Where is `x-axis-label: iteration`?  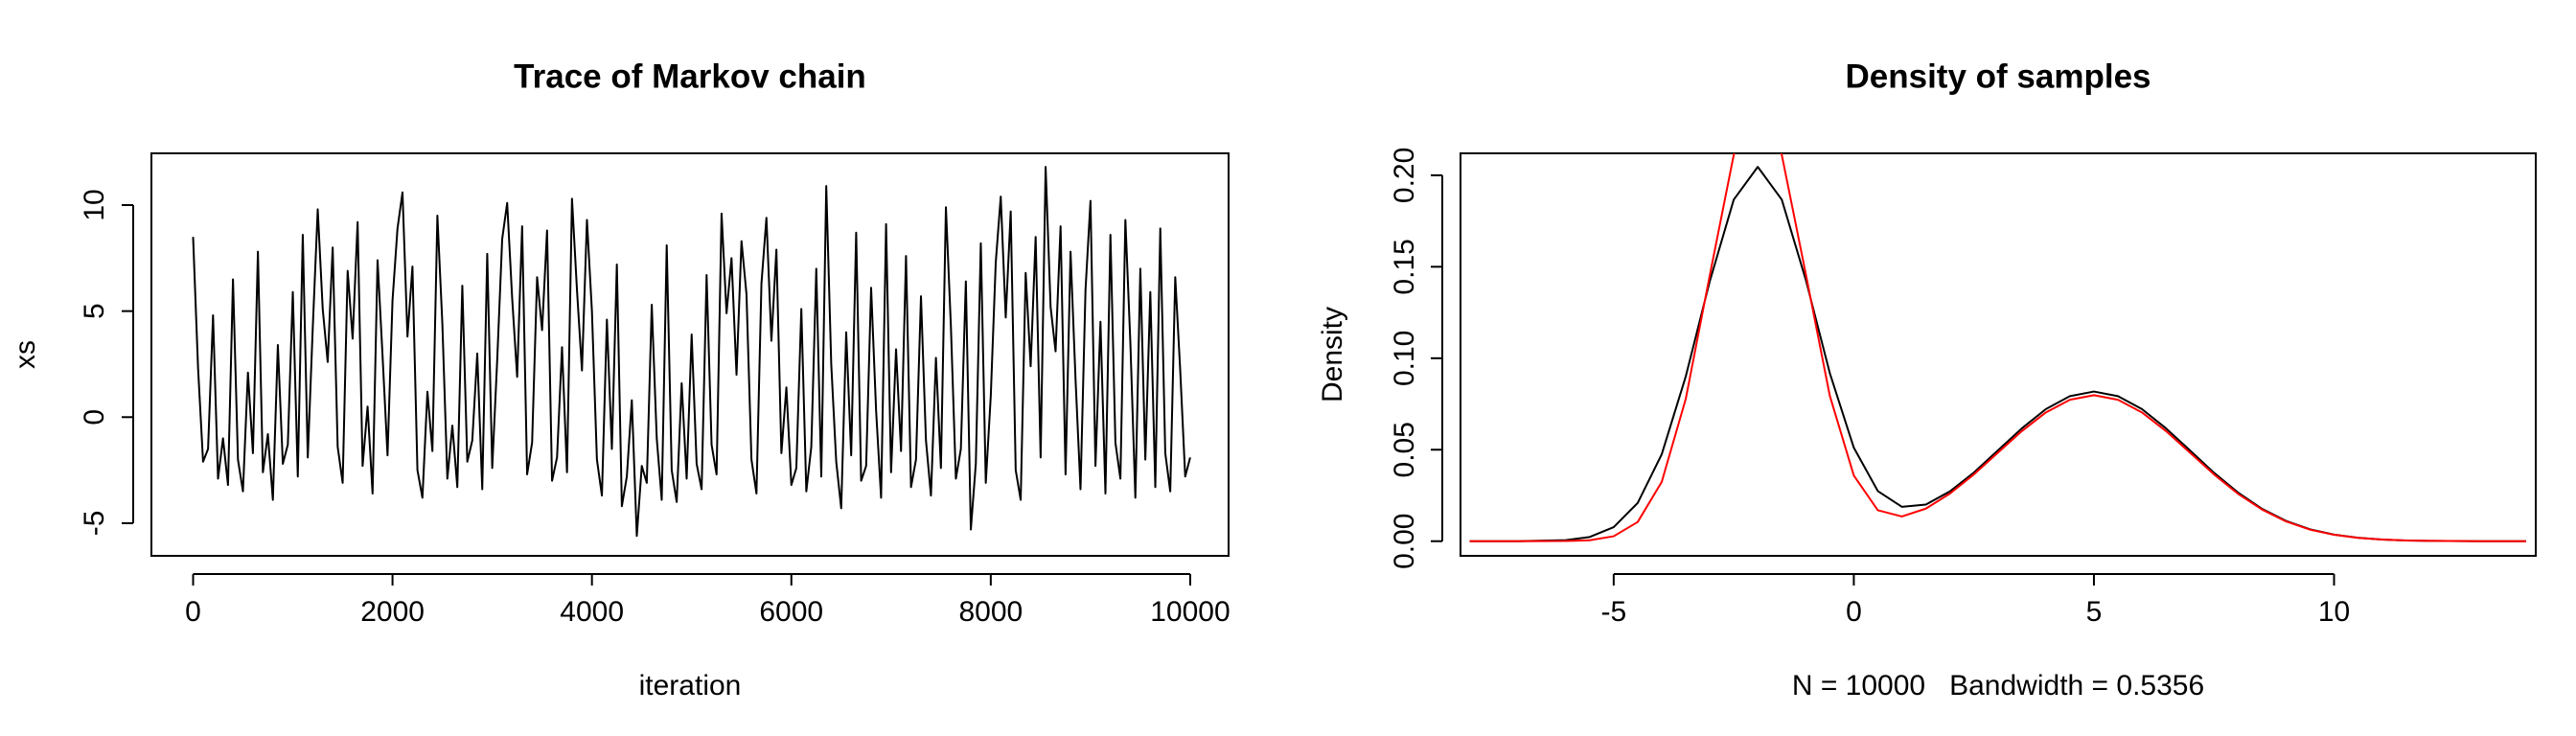 x-axis-label: iteration is located at coordinates (690, 686).